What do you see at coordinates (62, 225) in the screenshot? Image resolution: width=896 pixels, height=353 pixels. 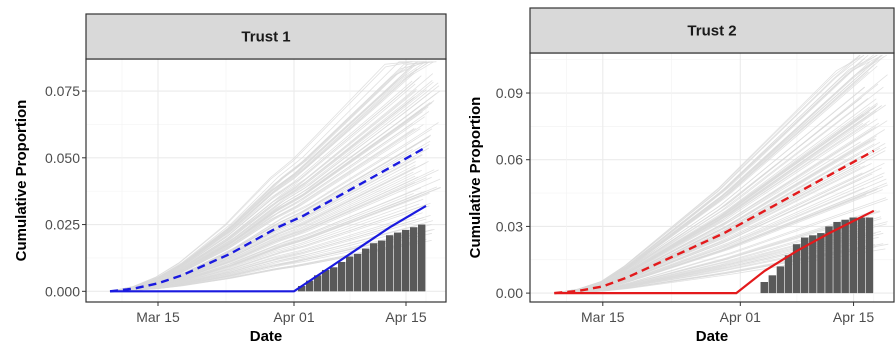 I see `y-tick-label: 0.025` at bounding box center [62, 225].